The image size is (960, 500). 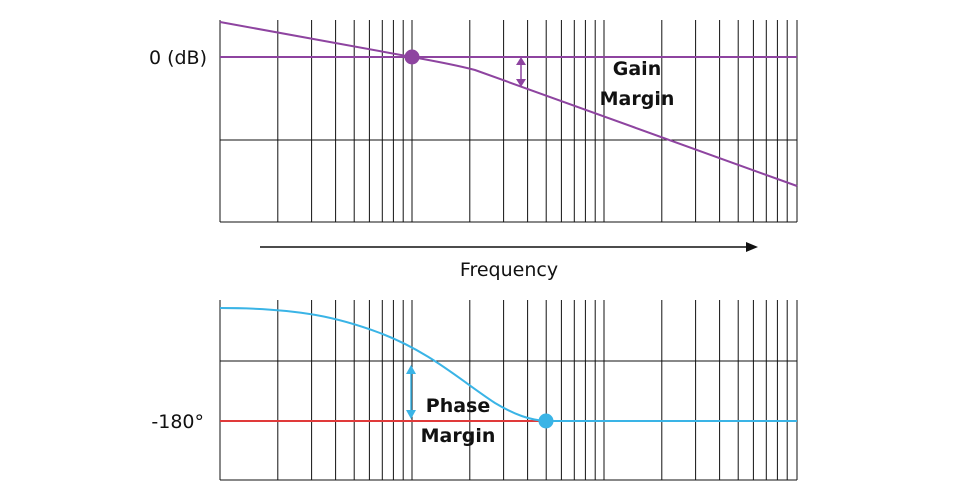 What do you see at coordinates (411, 392) in the screenshot?
I see `phase-margin-arrow` at bounding box center [411, 392].